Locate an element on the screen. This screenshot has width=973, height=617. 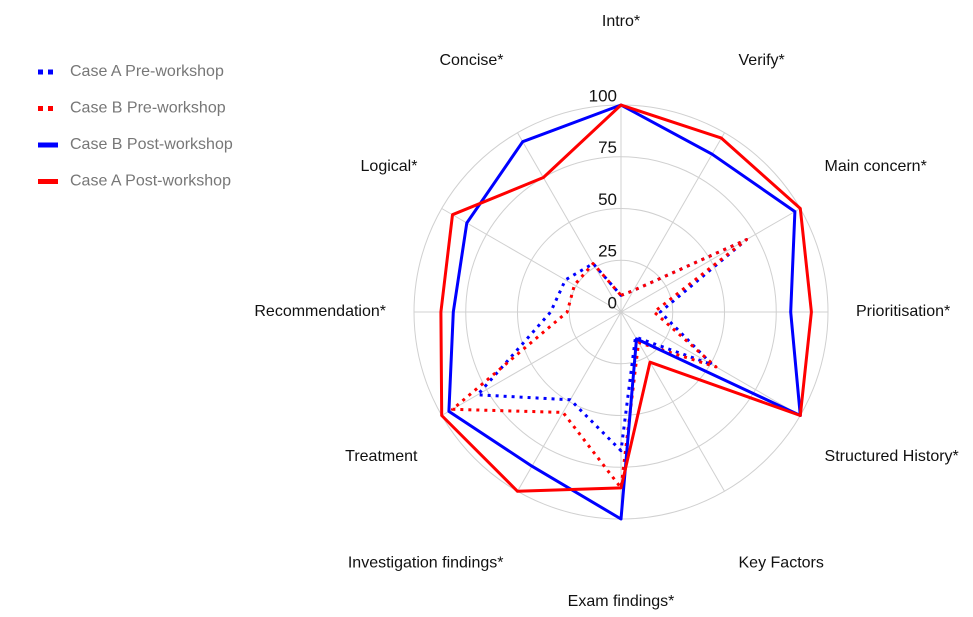
category-label: Logical* is located at coordinates (389, 166).